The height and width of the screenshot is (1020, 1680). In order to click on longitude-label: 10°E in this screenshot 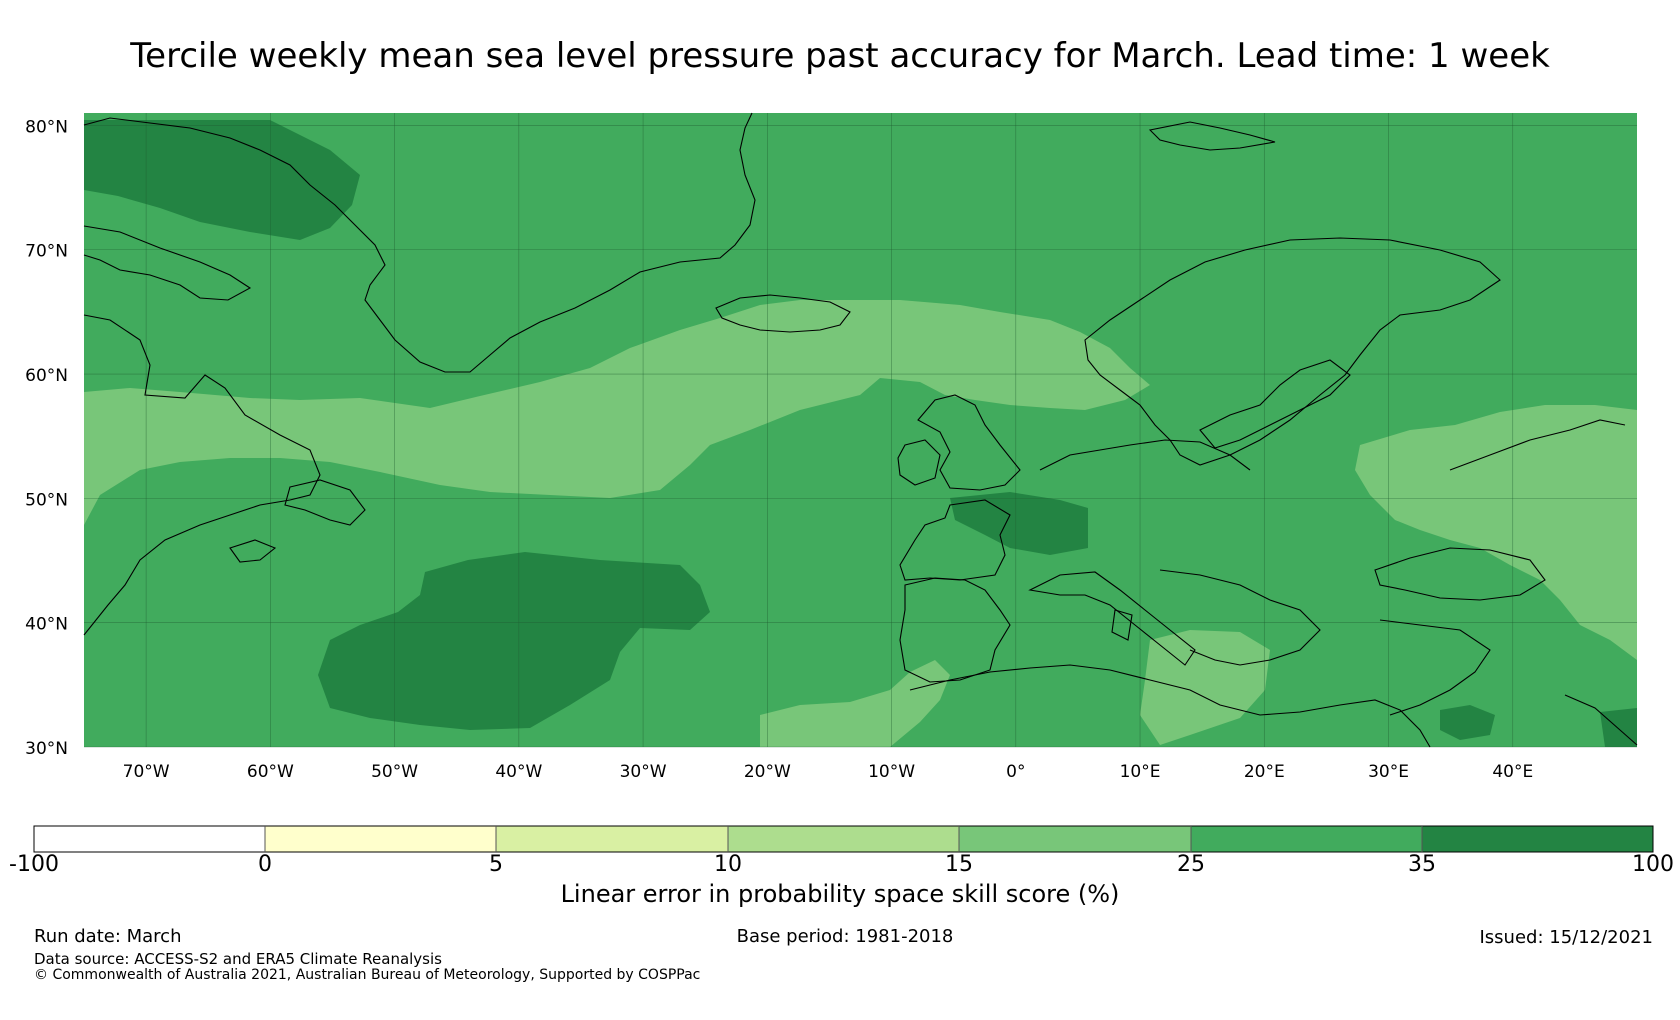, I will do `click(1140, 772)`.